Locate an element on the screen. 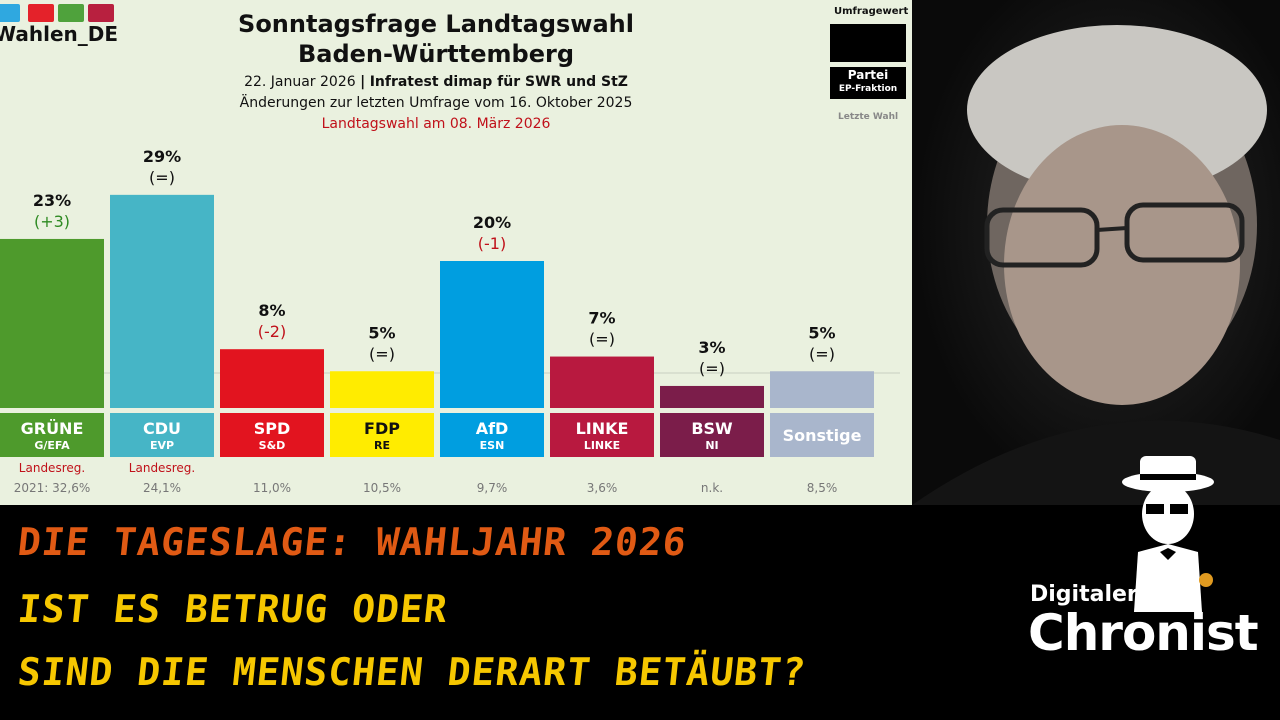 This screenshot has height=720, width=1280. last-election-value: 3,6% is located at coordinates (602, 488).